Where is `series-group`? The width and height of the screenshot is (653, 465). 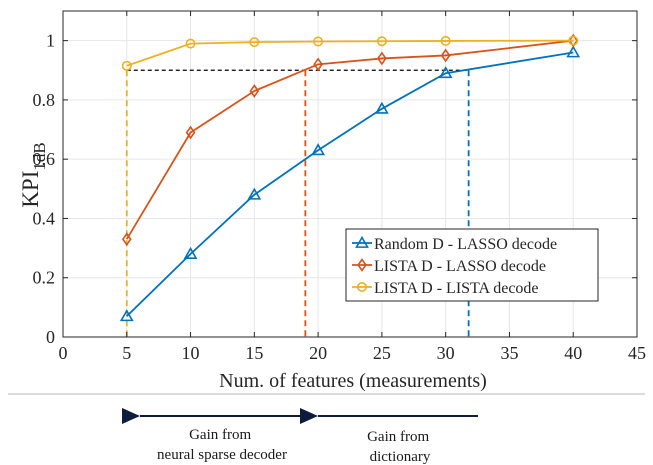 series-group is located at coordinates (350, 53).